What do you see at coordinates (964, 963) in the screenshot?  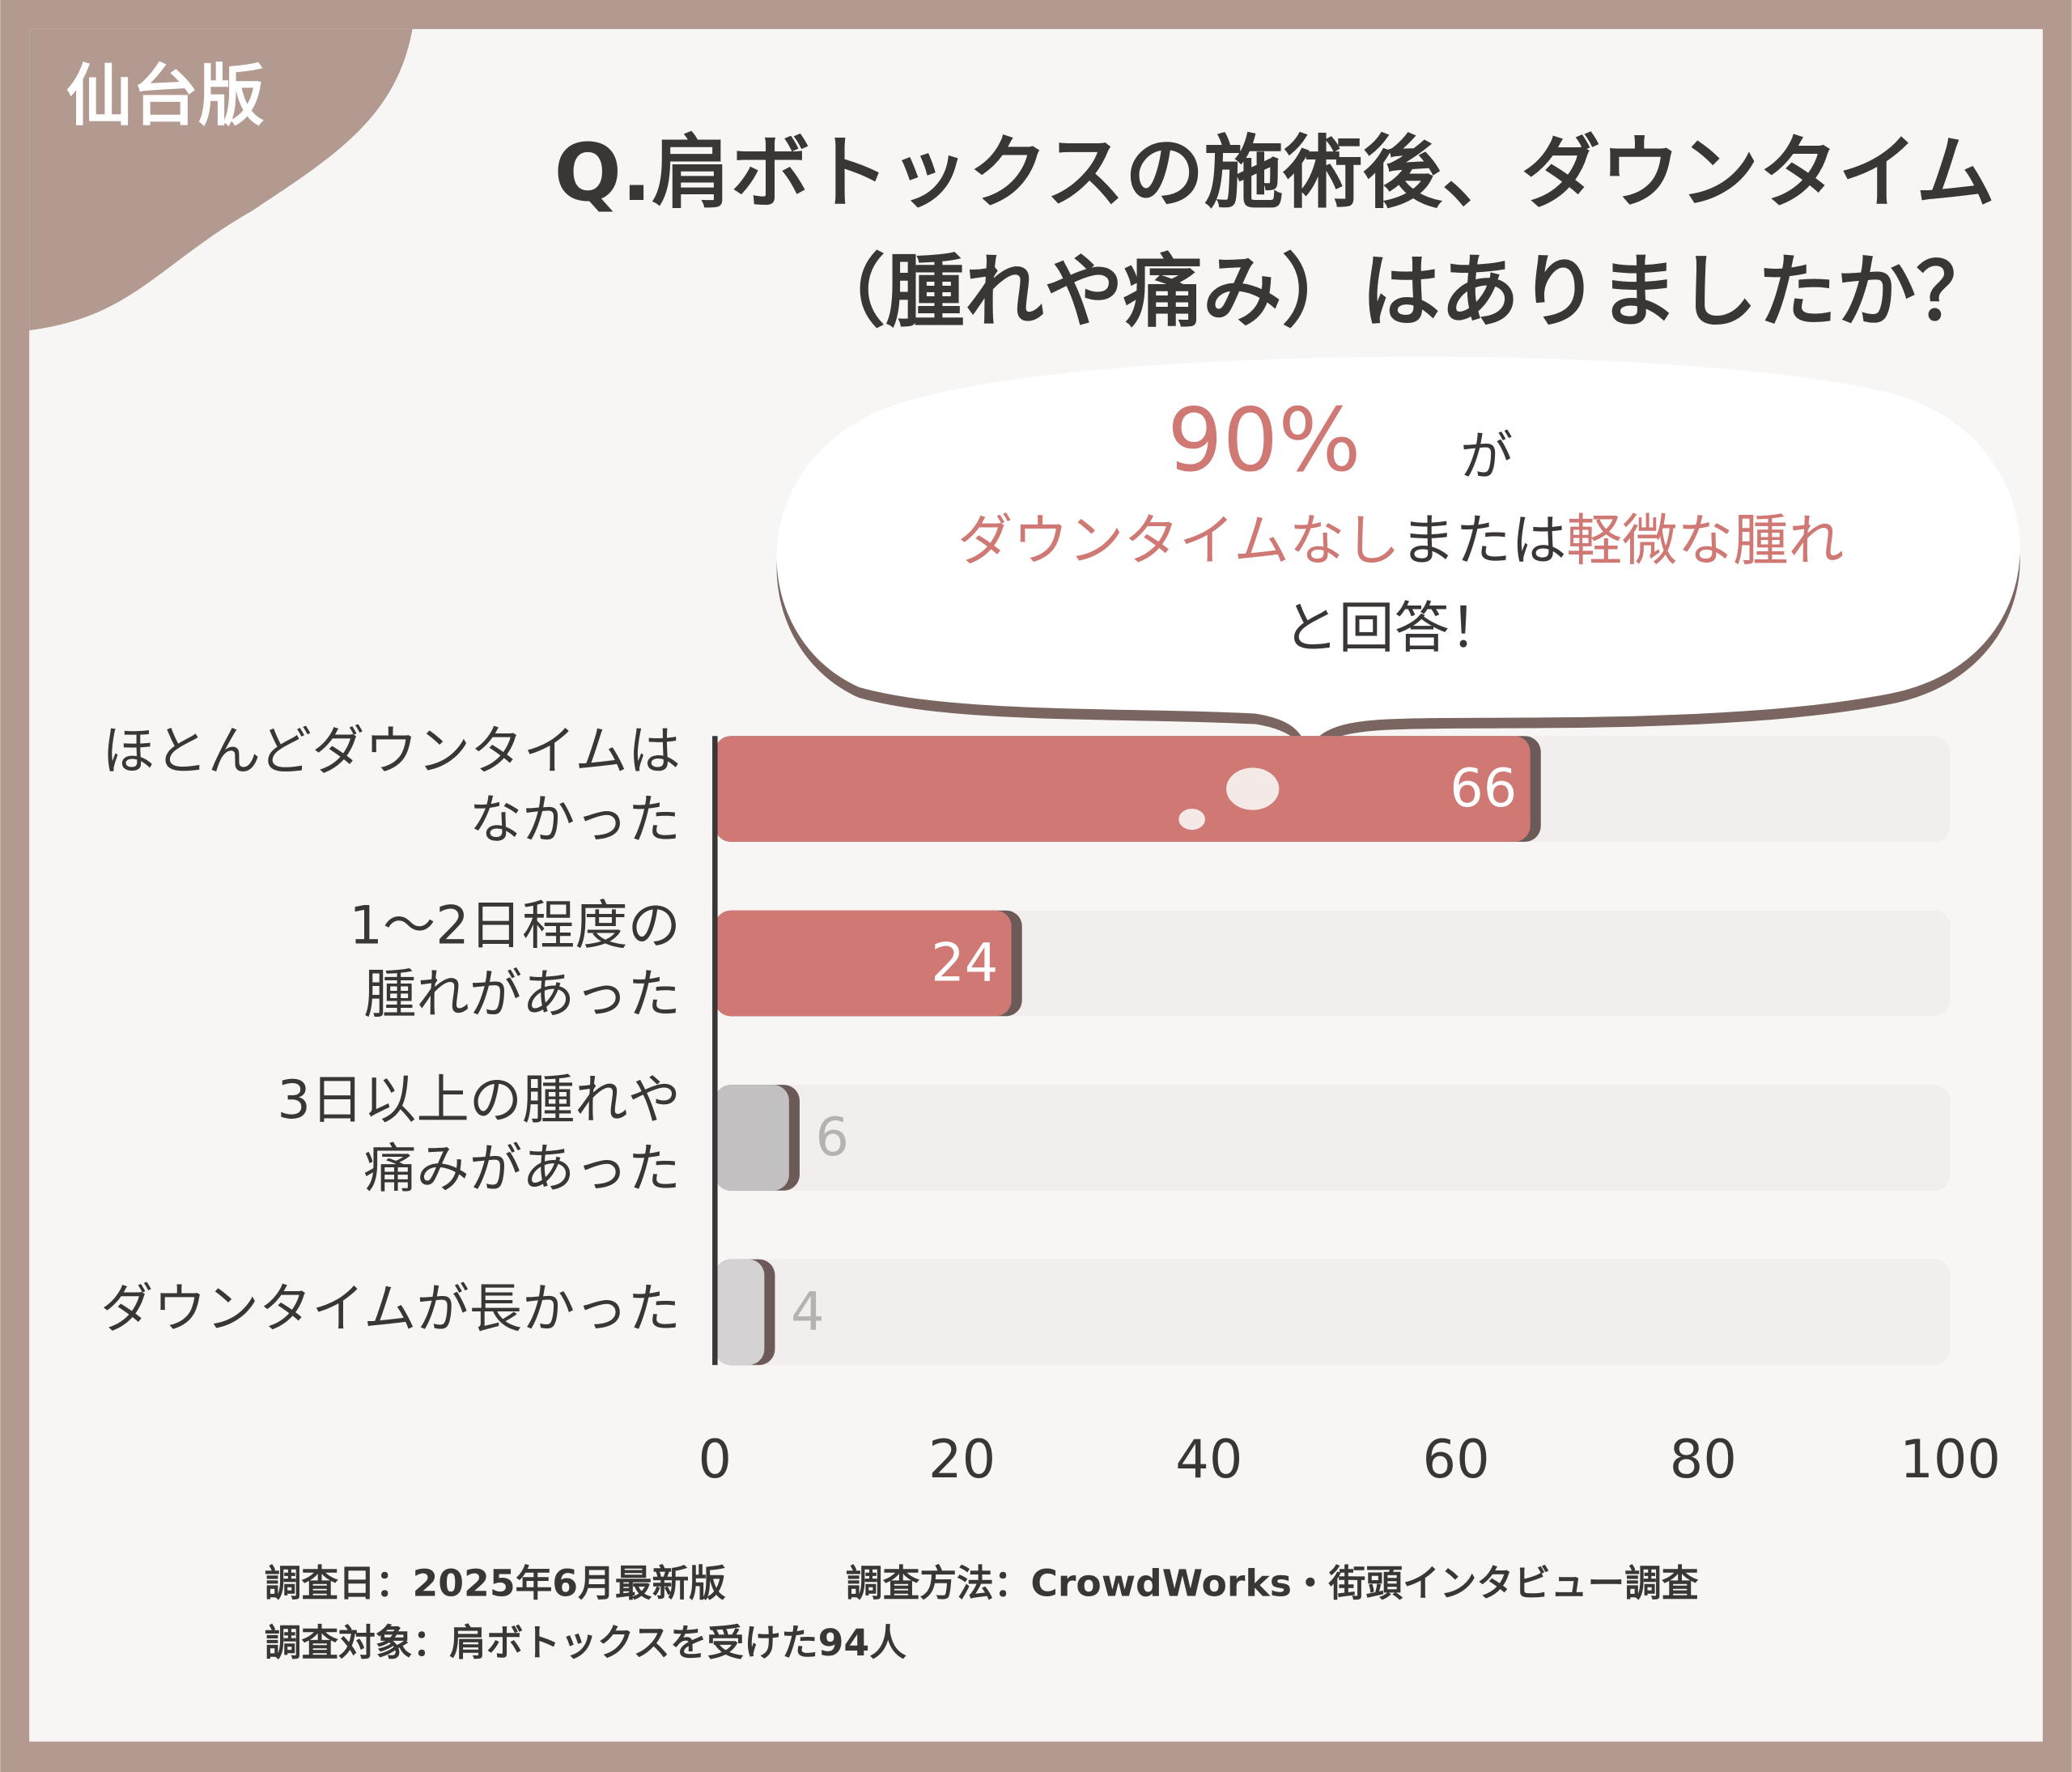 I see `value-label: 24` at bounding box center [964, 963].